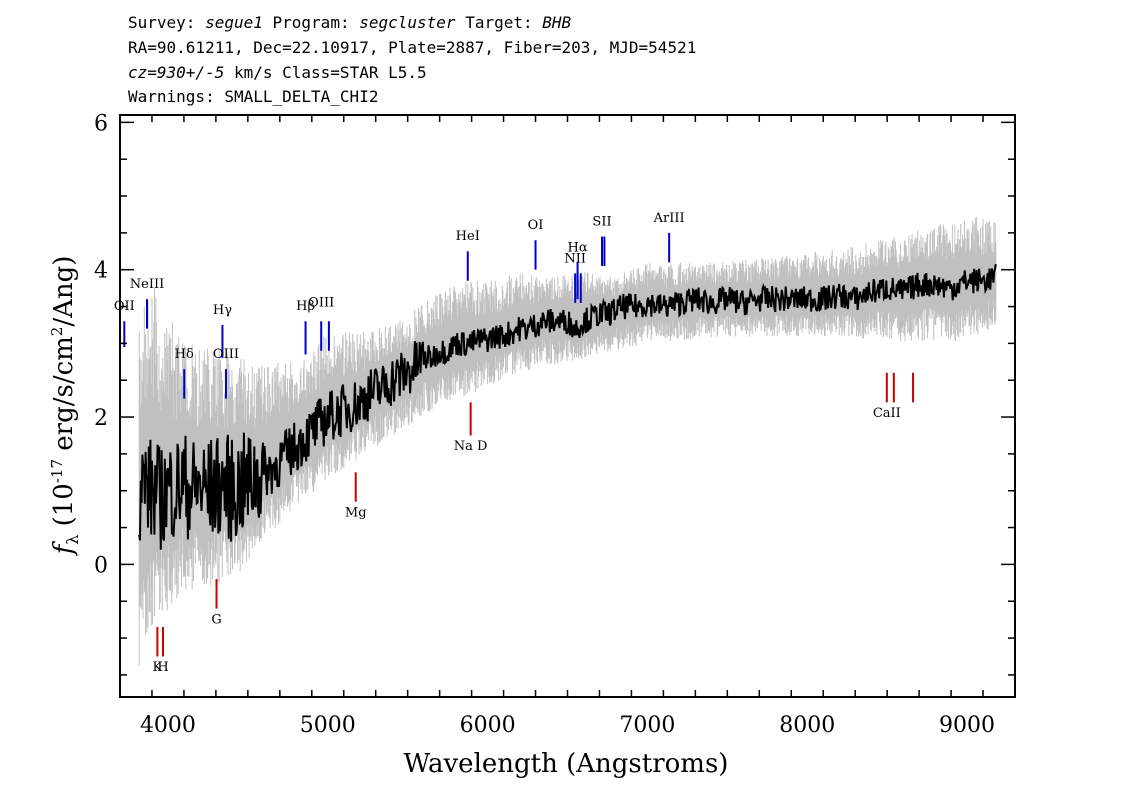 This screenshot has height=810, width=1134. Describe the element at coordinates (101, 271) in the screenshot. I see `y-tick-label: 4` at that location.